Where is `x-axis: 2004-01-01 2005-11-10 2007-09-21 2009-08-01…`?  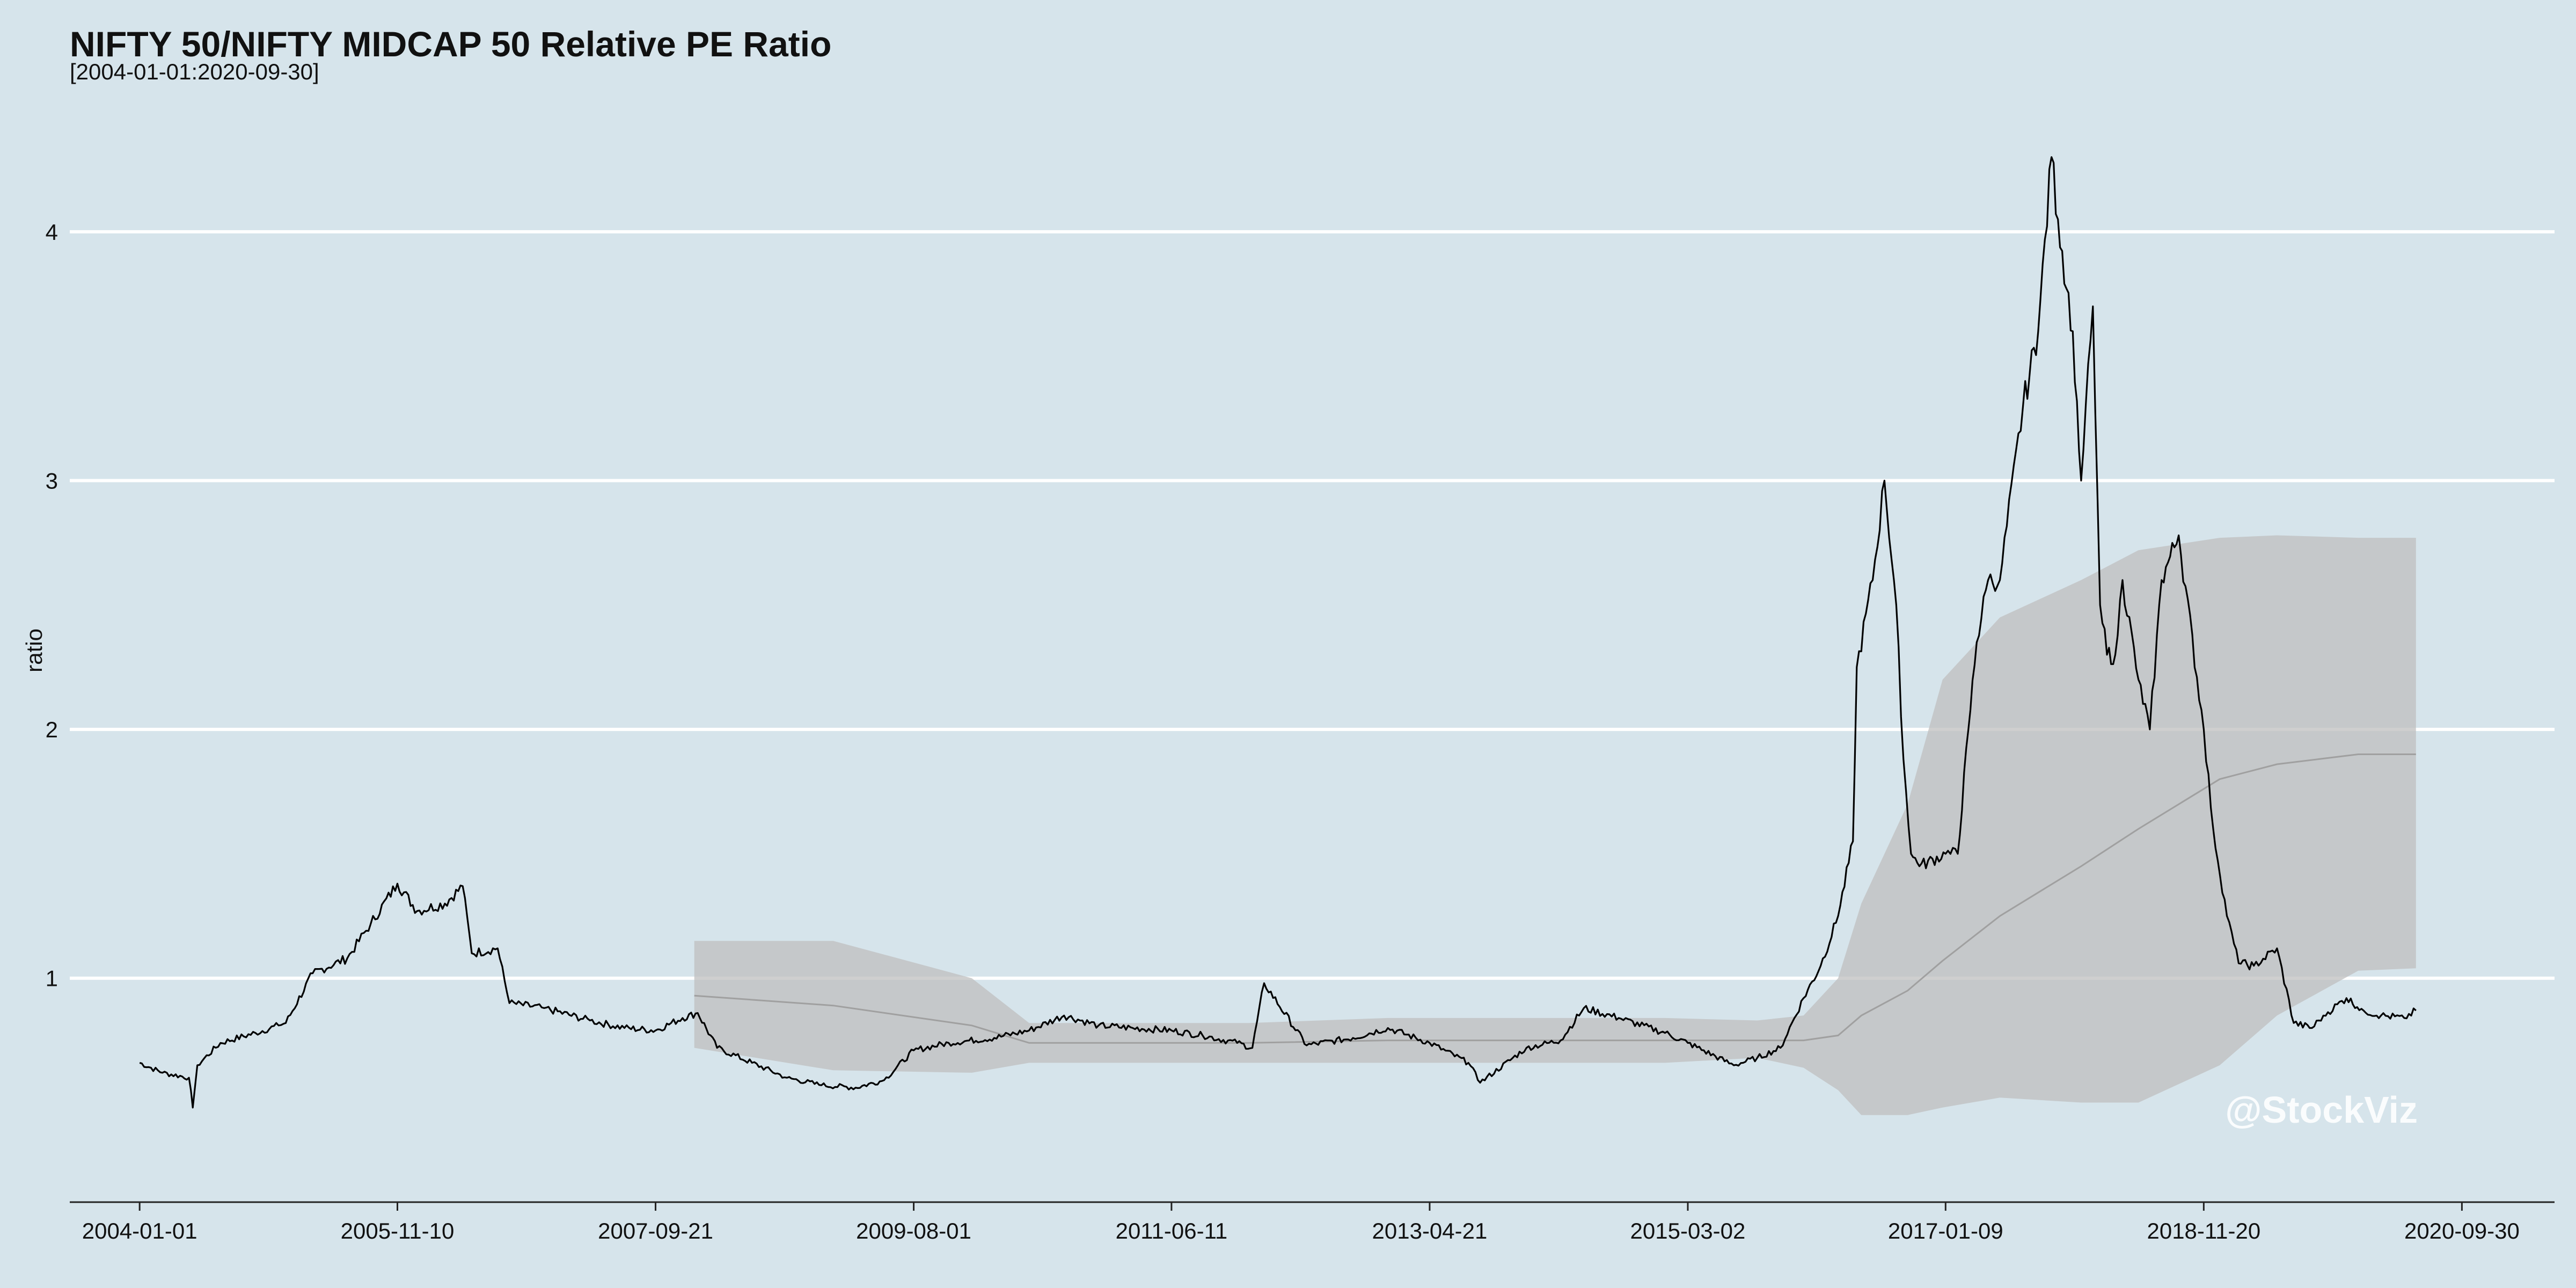 x-axis: 2004-01-01 2005-11-10 2007-09-21 2009-08-01… is located at coordinates (1312, 1222).